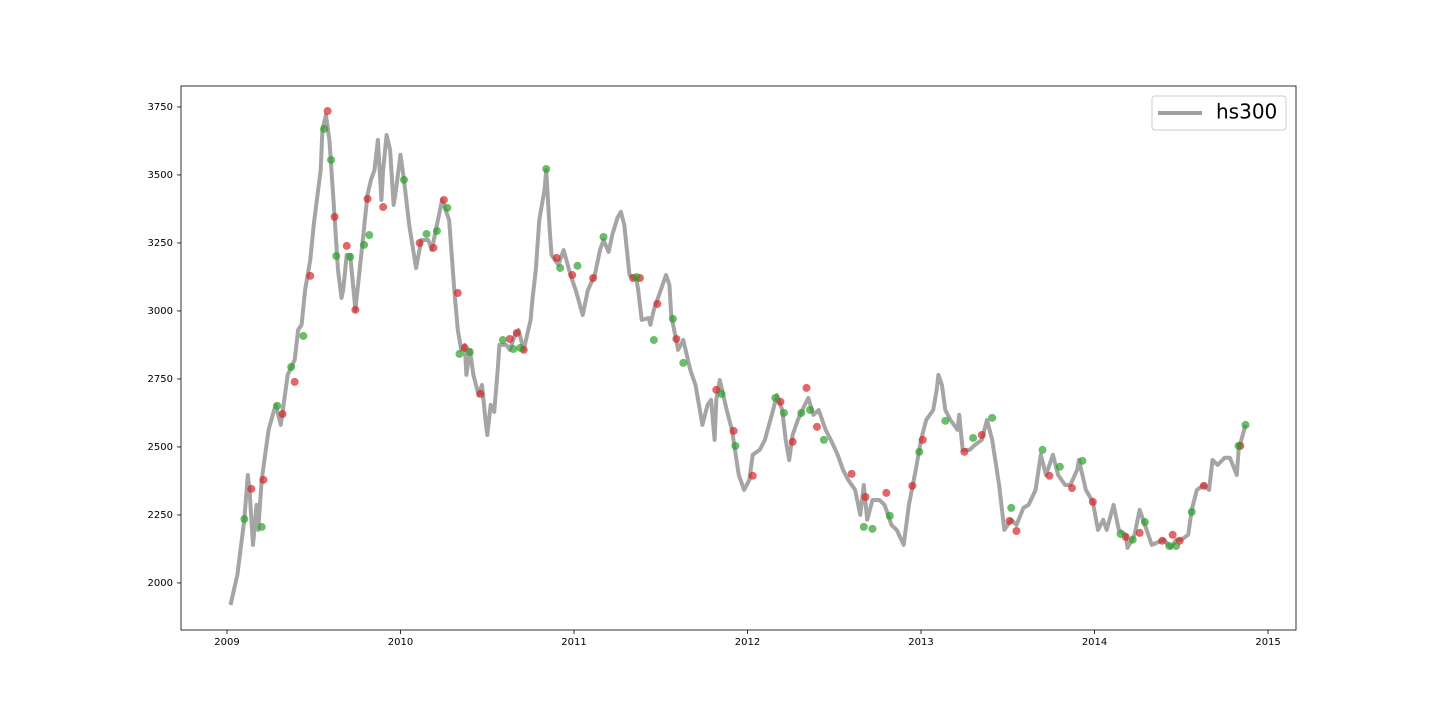  Describe the element at coordinates (400, 642) in the screenshot. I see `x-tick-label: 2010` at that location.